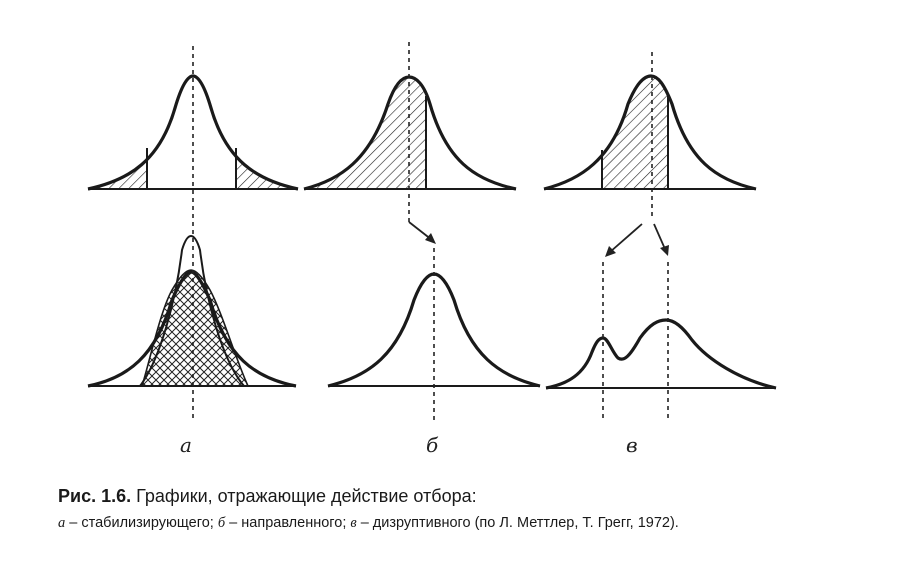  I want to click on panel-b-top, so click(410, 133).